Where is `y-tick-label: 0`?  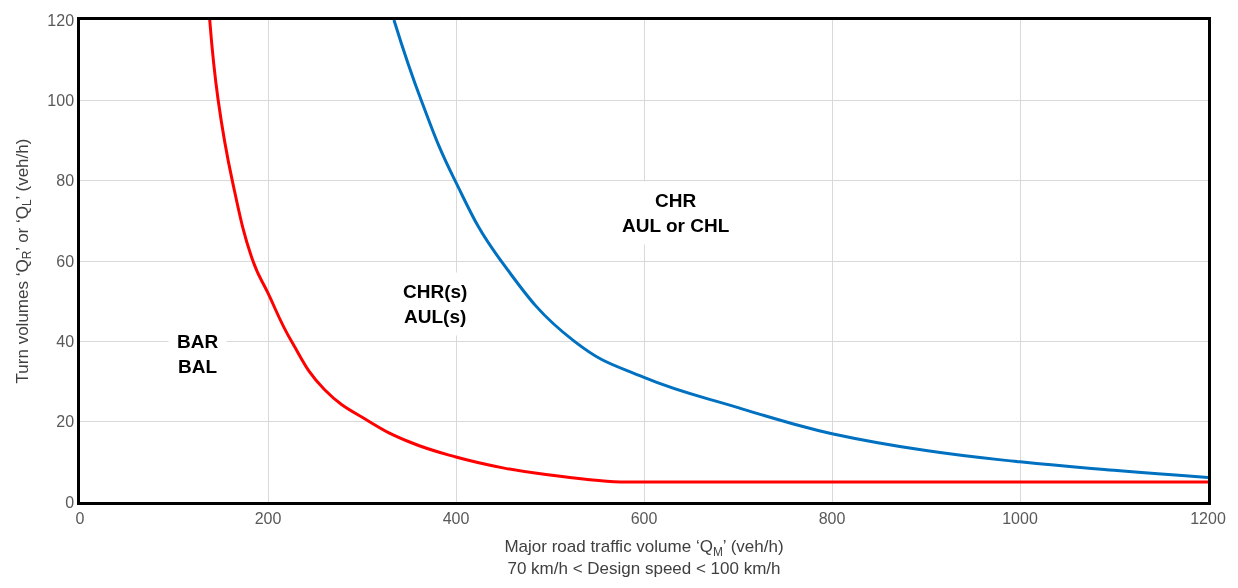 y-tick-label: 0 is located at coordinates (70, 502).